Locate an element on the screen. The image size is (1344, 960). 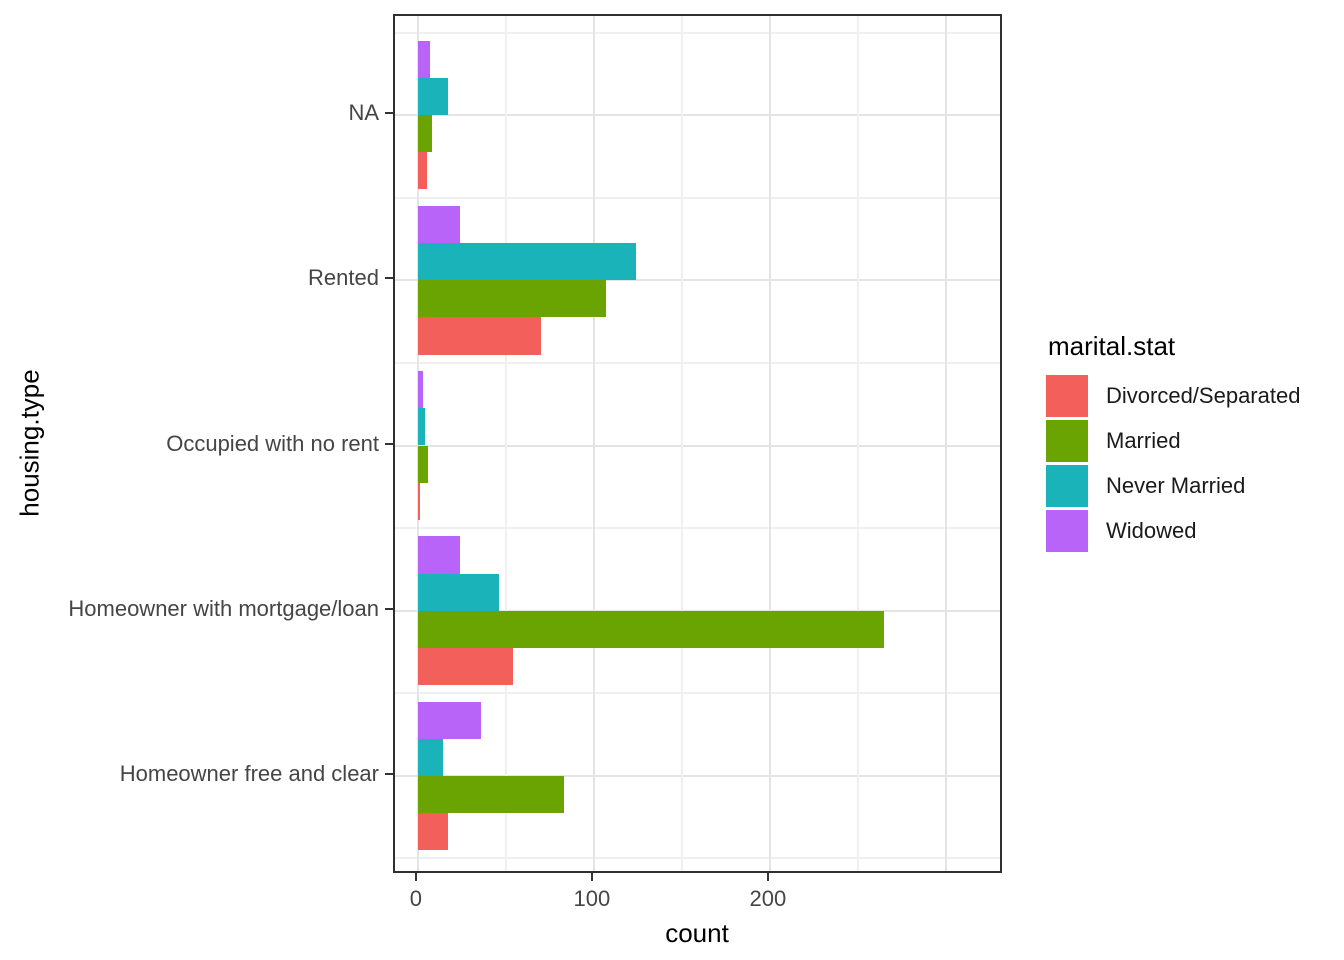
legend-entry-label: Widowed is located at coordinates (1151, 530).